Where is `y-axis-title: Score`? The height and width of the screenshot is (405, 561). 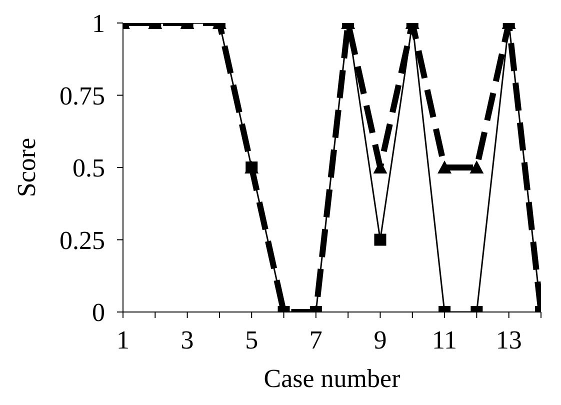
y-axis-title: Score is located at coordinates (27, 168).